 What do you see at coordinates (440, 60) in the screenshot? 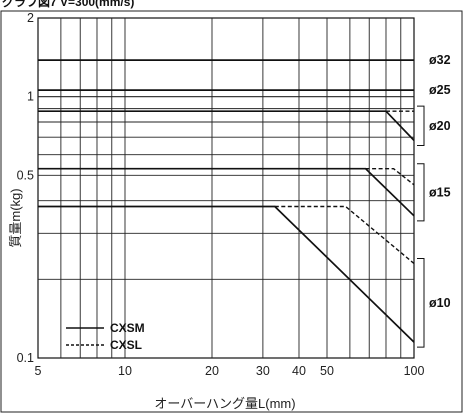
I see `bore-label: ø32` at bounding box center [440, 60].